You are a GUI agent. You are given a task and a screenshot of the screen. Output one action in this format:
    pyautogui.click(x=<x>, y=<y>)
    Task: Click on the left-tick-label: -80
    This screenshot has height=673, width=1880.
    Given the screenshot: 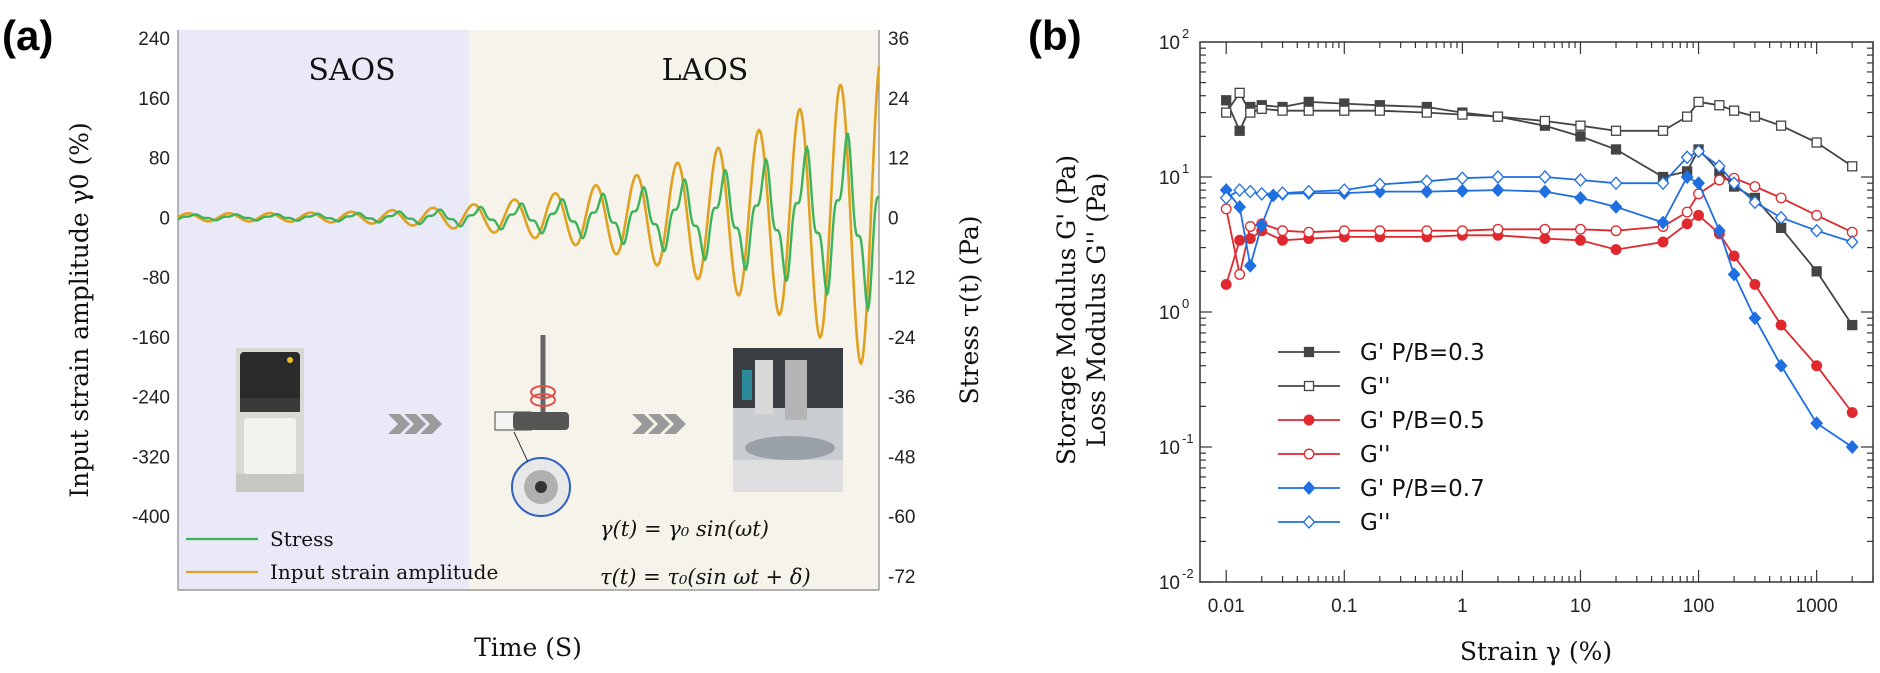 What is the action you would take?
    pyautogui.click(x=156, y=278)
    